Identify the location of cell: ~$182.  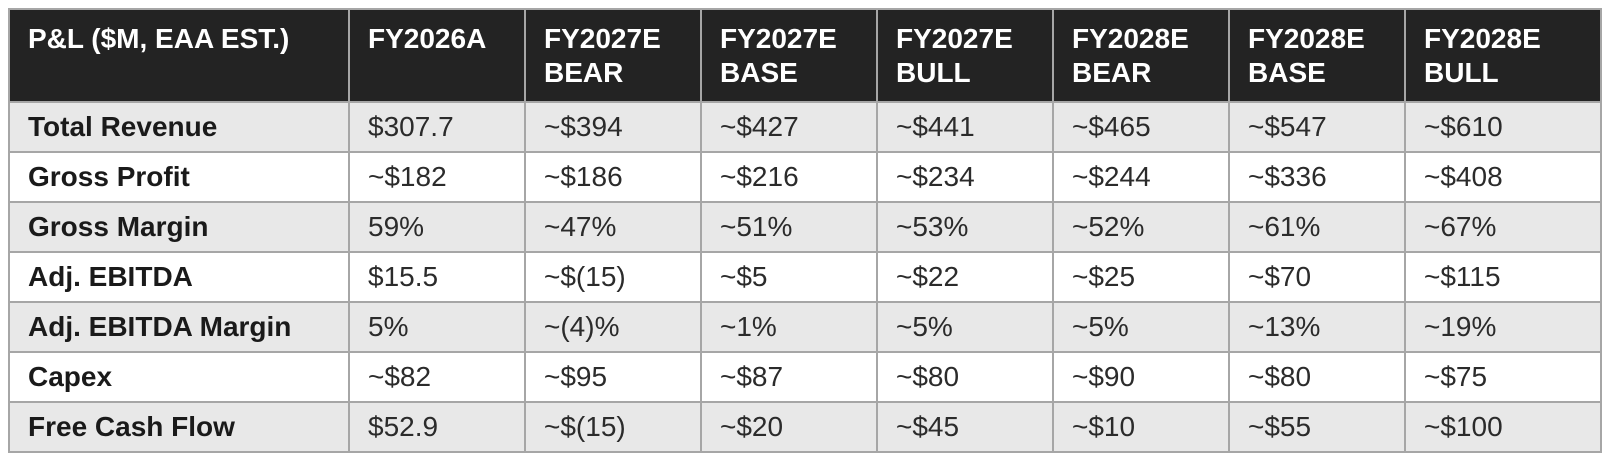
(437, 177).